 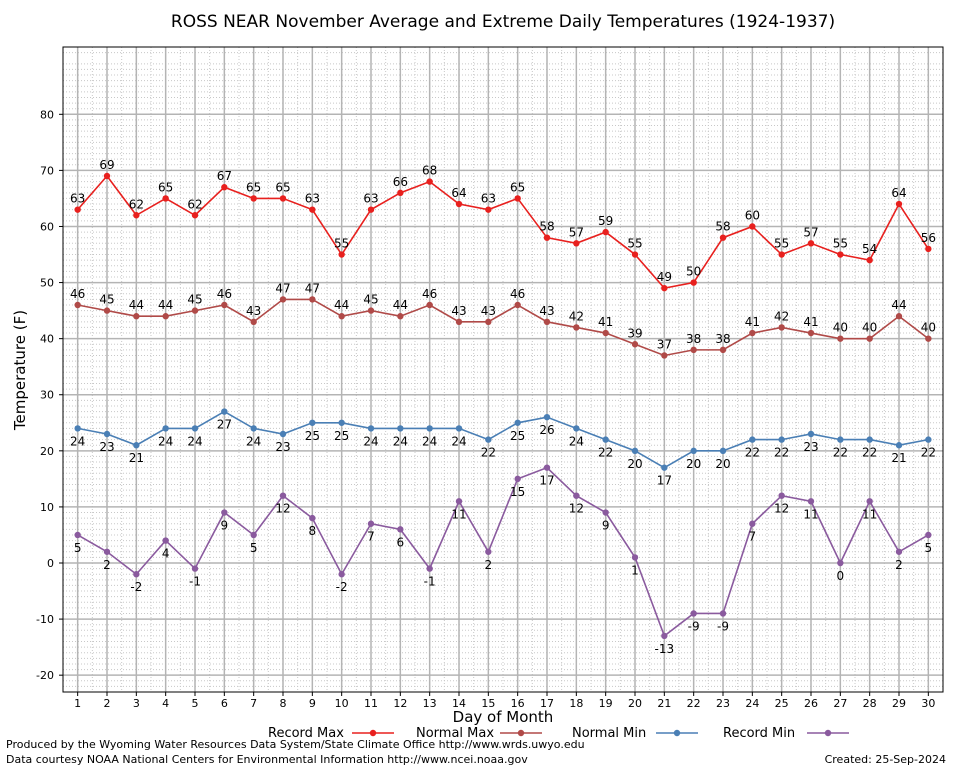 I want to click on x-tick-label: 15, so click(x=488, y=703).